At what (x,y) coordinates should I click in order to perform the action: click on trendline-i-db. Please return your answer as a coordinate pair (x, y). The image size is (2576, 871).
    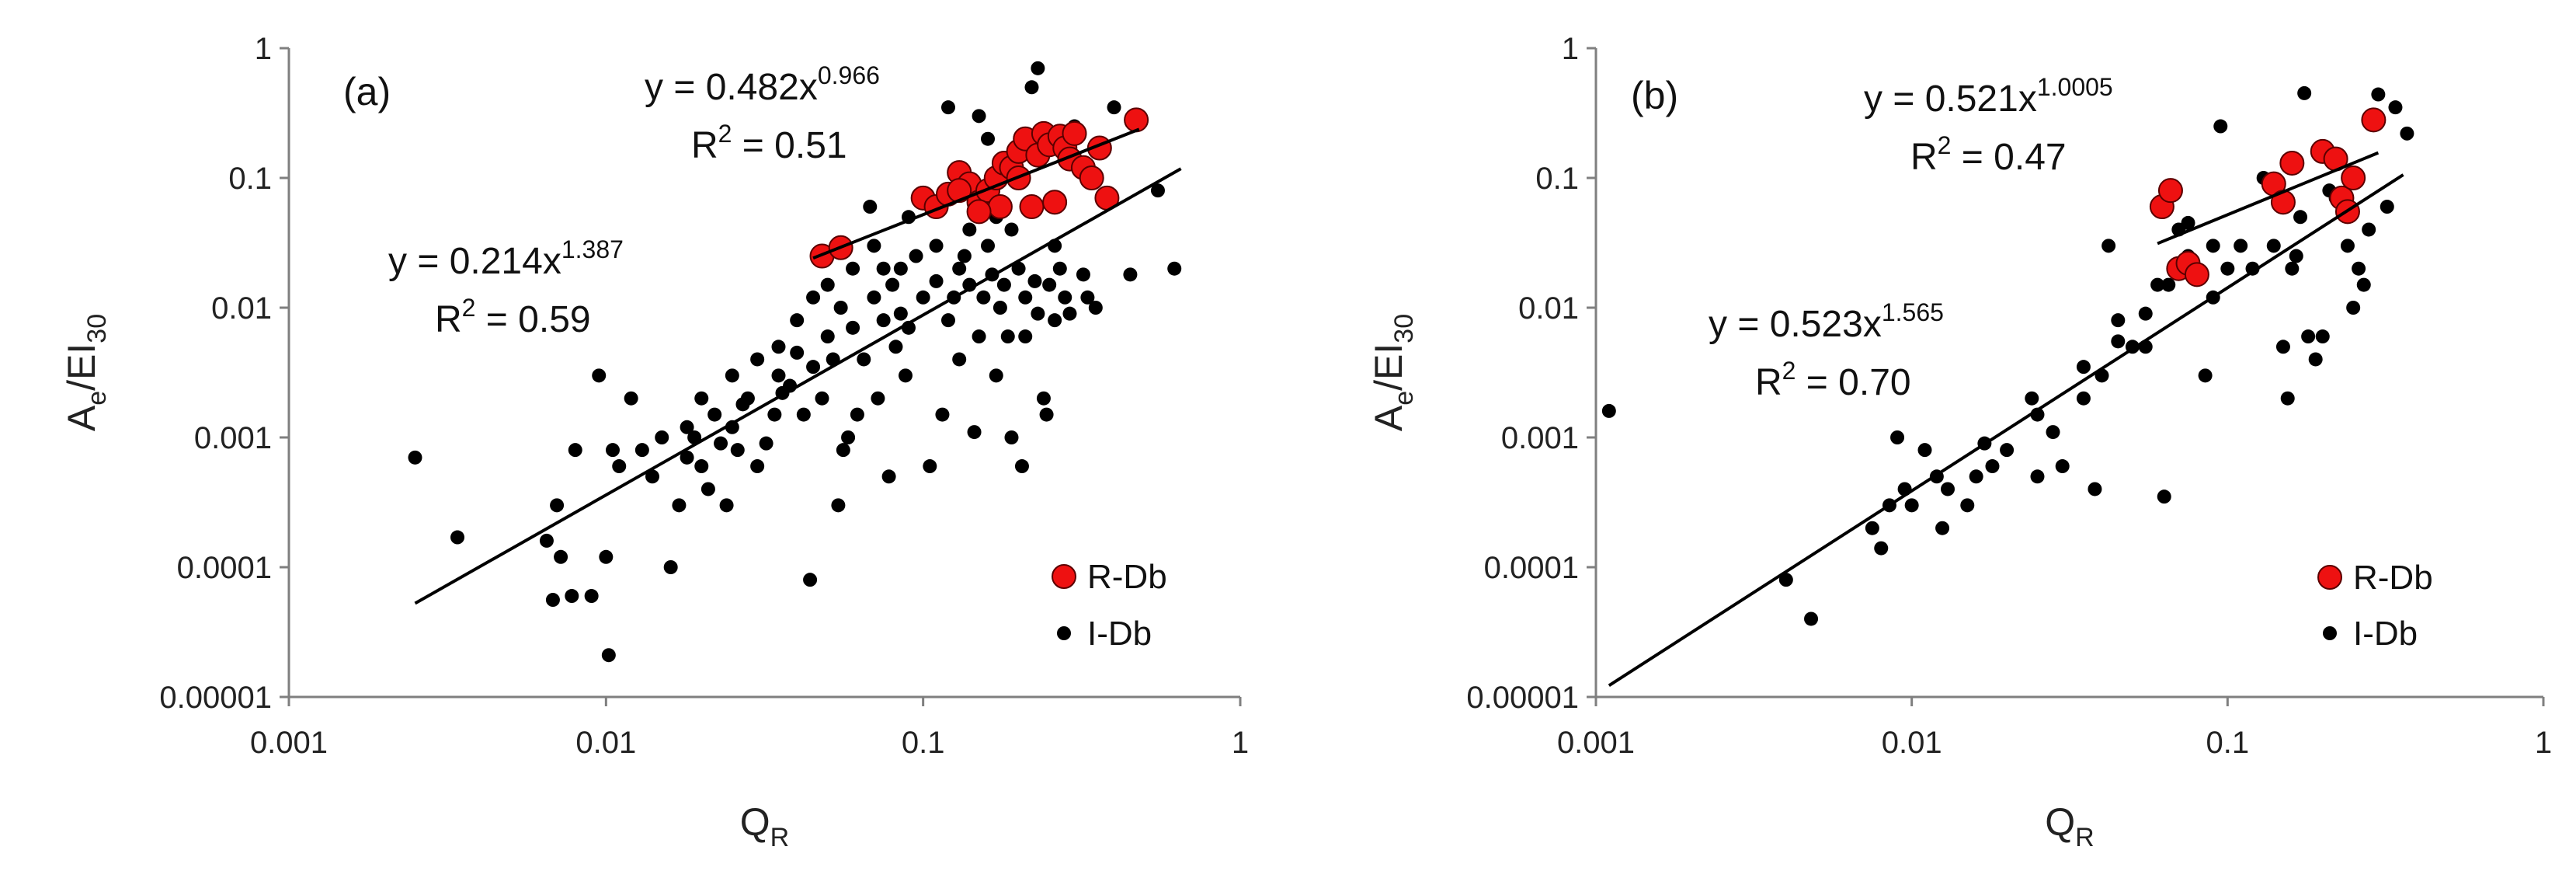
    Looking at the image, I should click on (798, 386).